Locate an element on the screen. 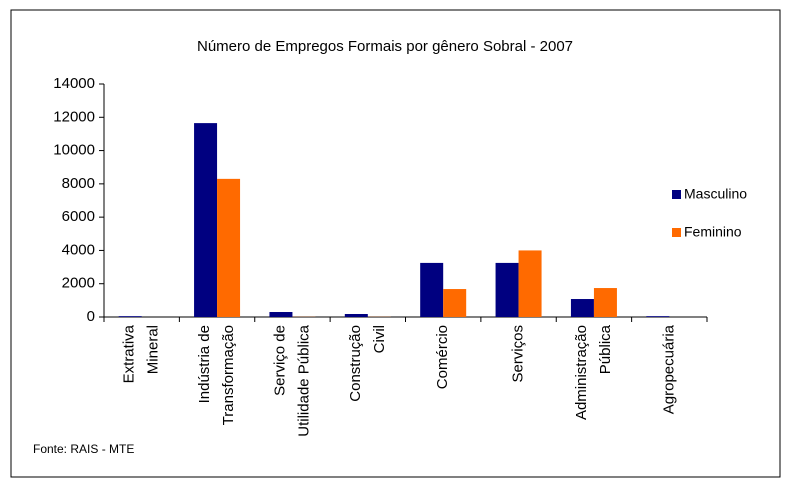 This screenshot has width=787, height=485. source-note: Fonte: RAIS - MTE is located at coordinates (83, 449).